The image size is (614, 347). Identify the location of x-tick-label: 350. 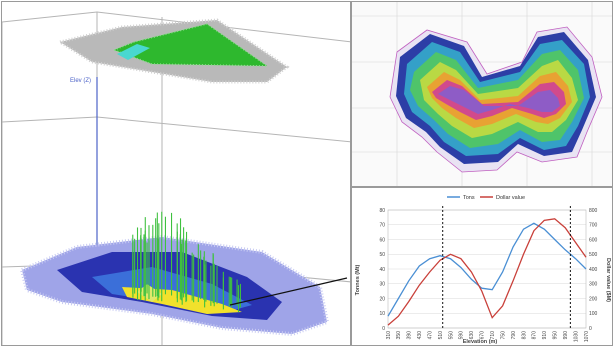
(399, 335).